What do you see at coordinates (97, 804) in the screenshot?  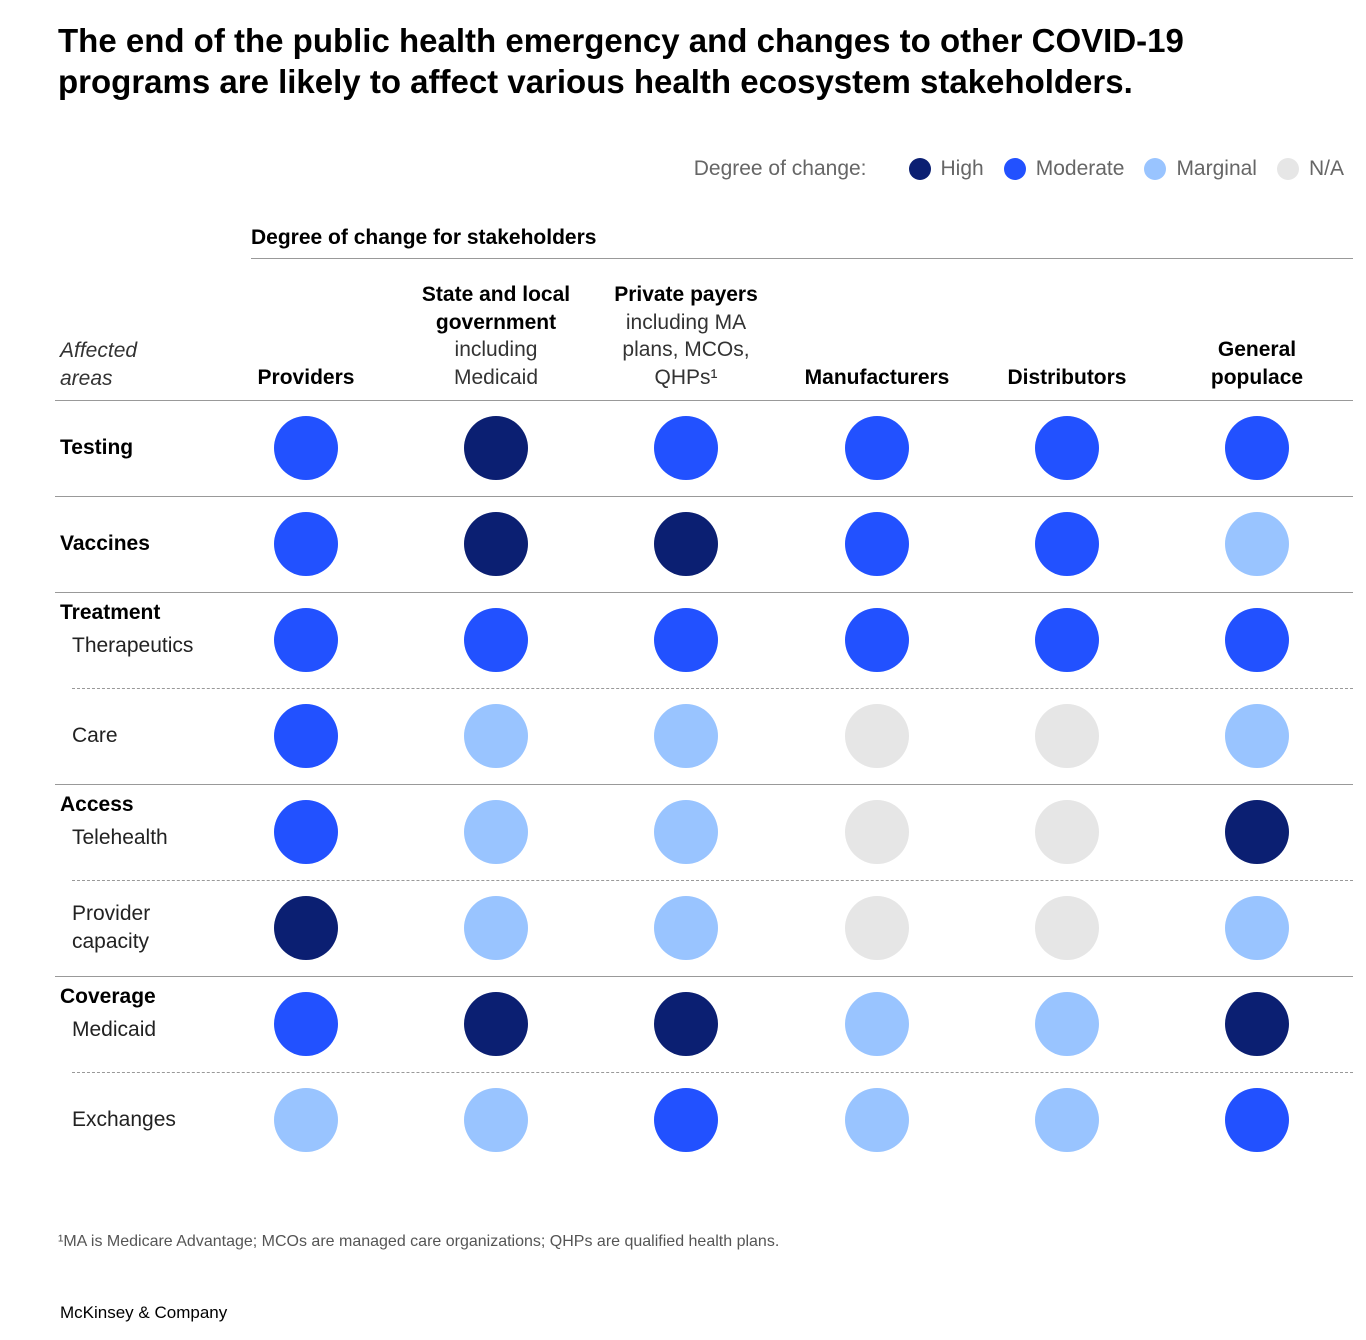 I see `row-group-label: Access` at bounding box center [97, 804].